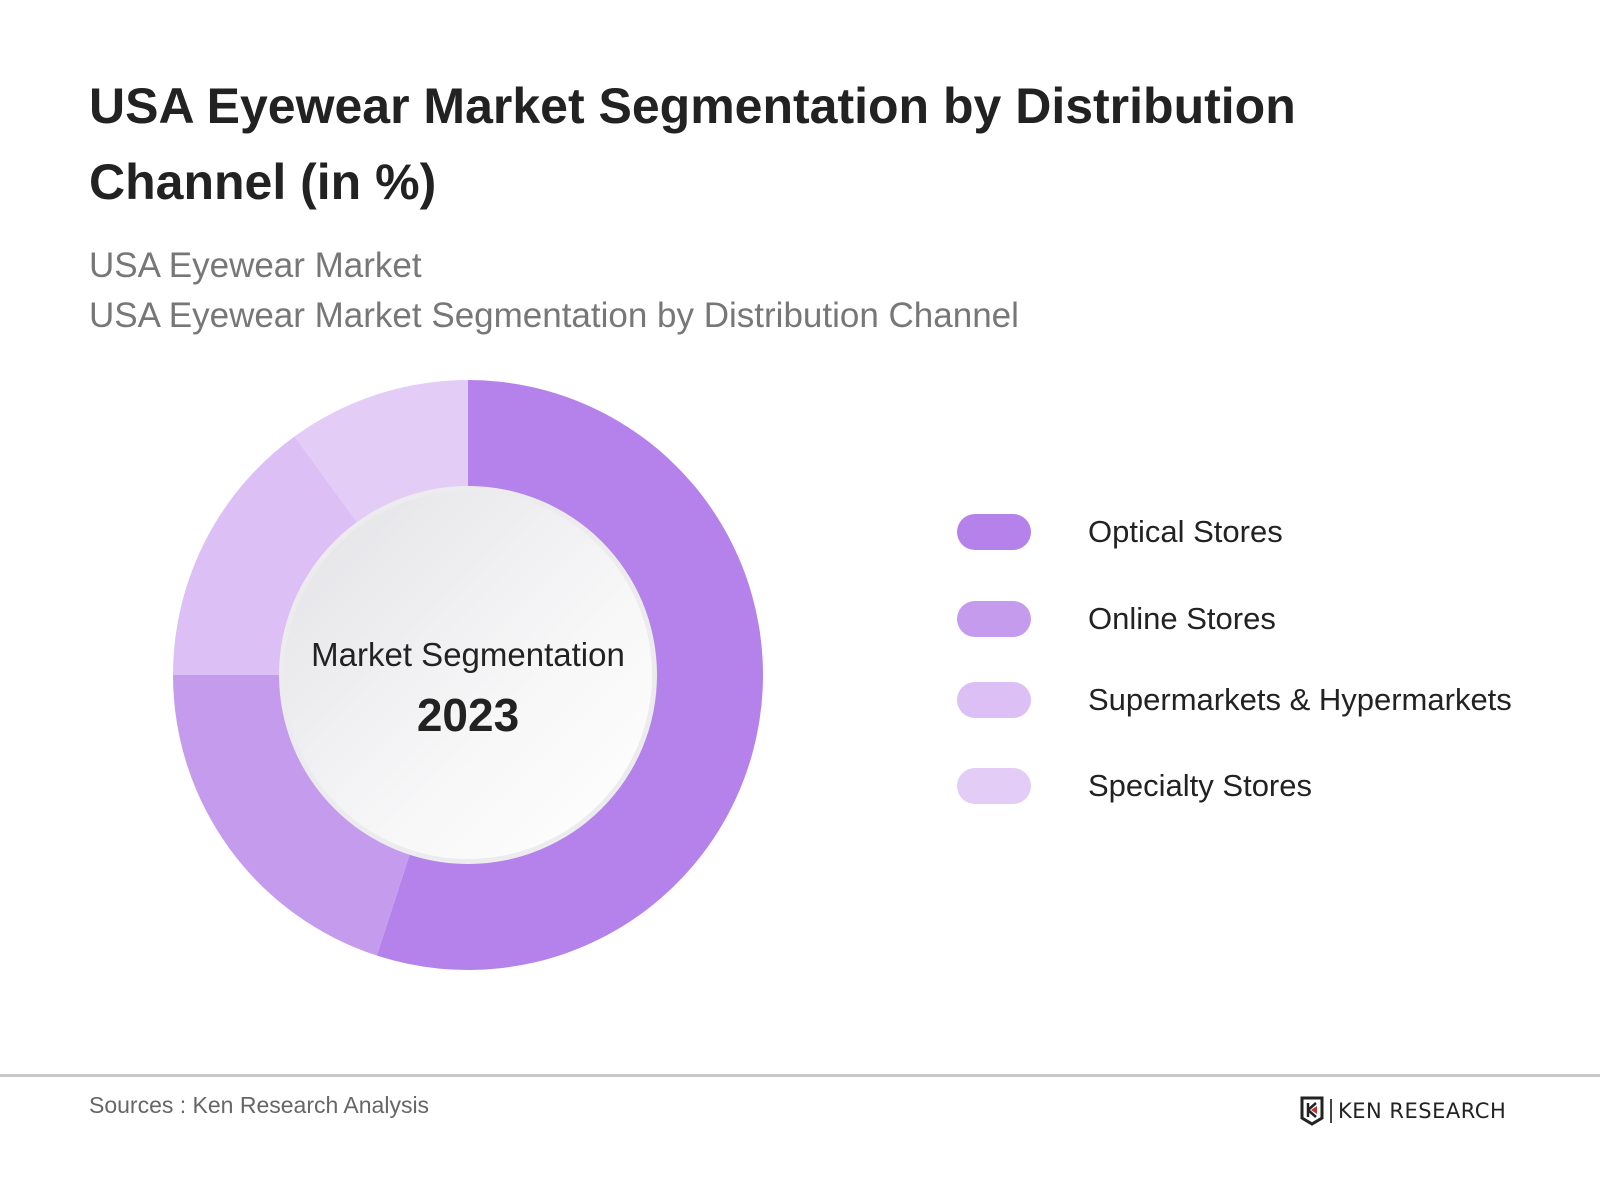 The width and height of the screenshot is (1600, 1200). I want to click on legend-item: Supermarkets & Hypermarkets, so click(1234, 700).